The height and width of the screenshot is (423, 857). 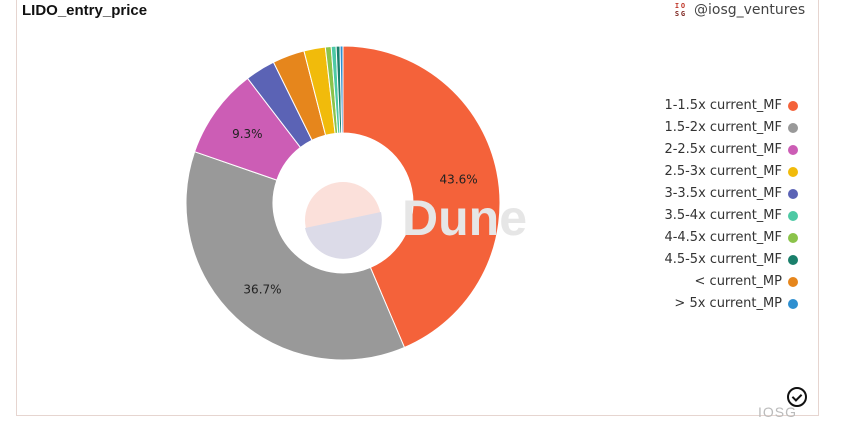 What do you see at coordinates (723, 237) in the screenshot?
I see `legend-label: 4-4.5x current_MF` at bounding box center [723, 237].